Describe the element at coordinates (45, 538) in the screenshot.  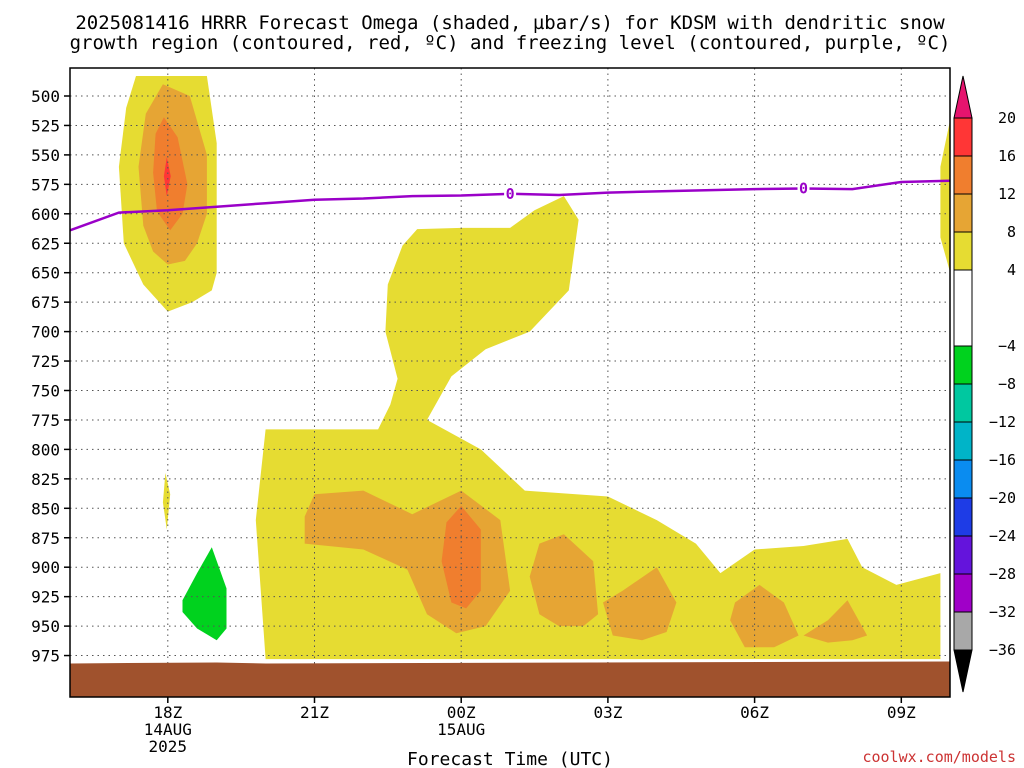
I see `y-tick-label-875: 875` at that location.